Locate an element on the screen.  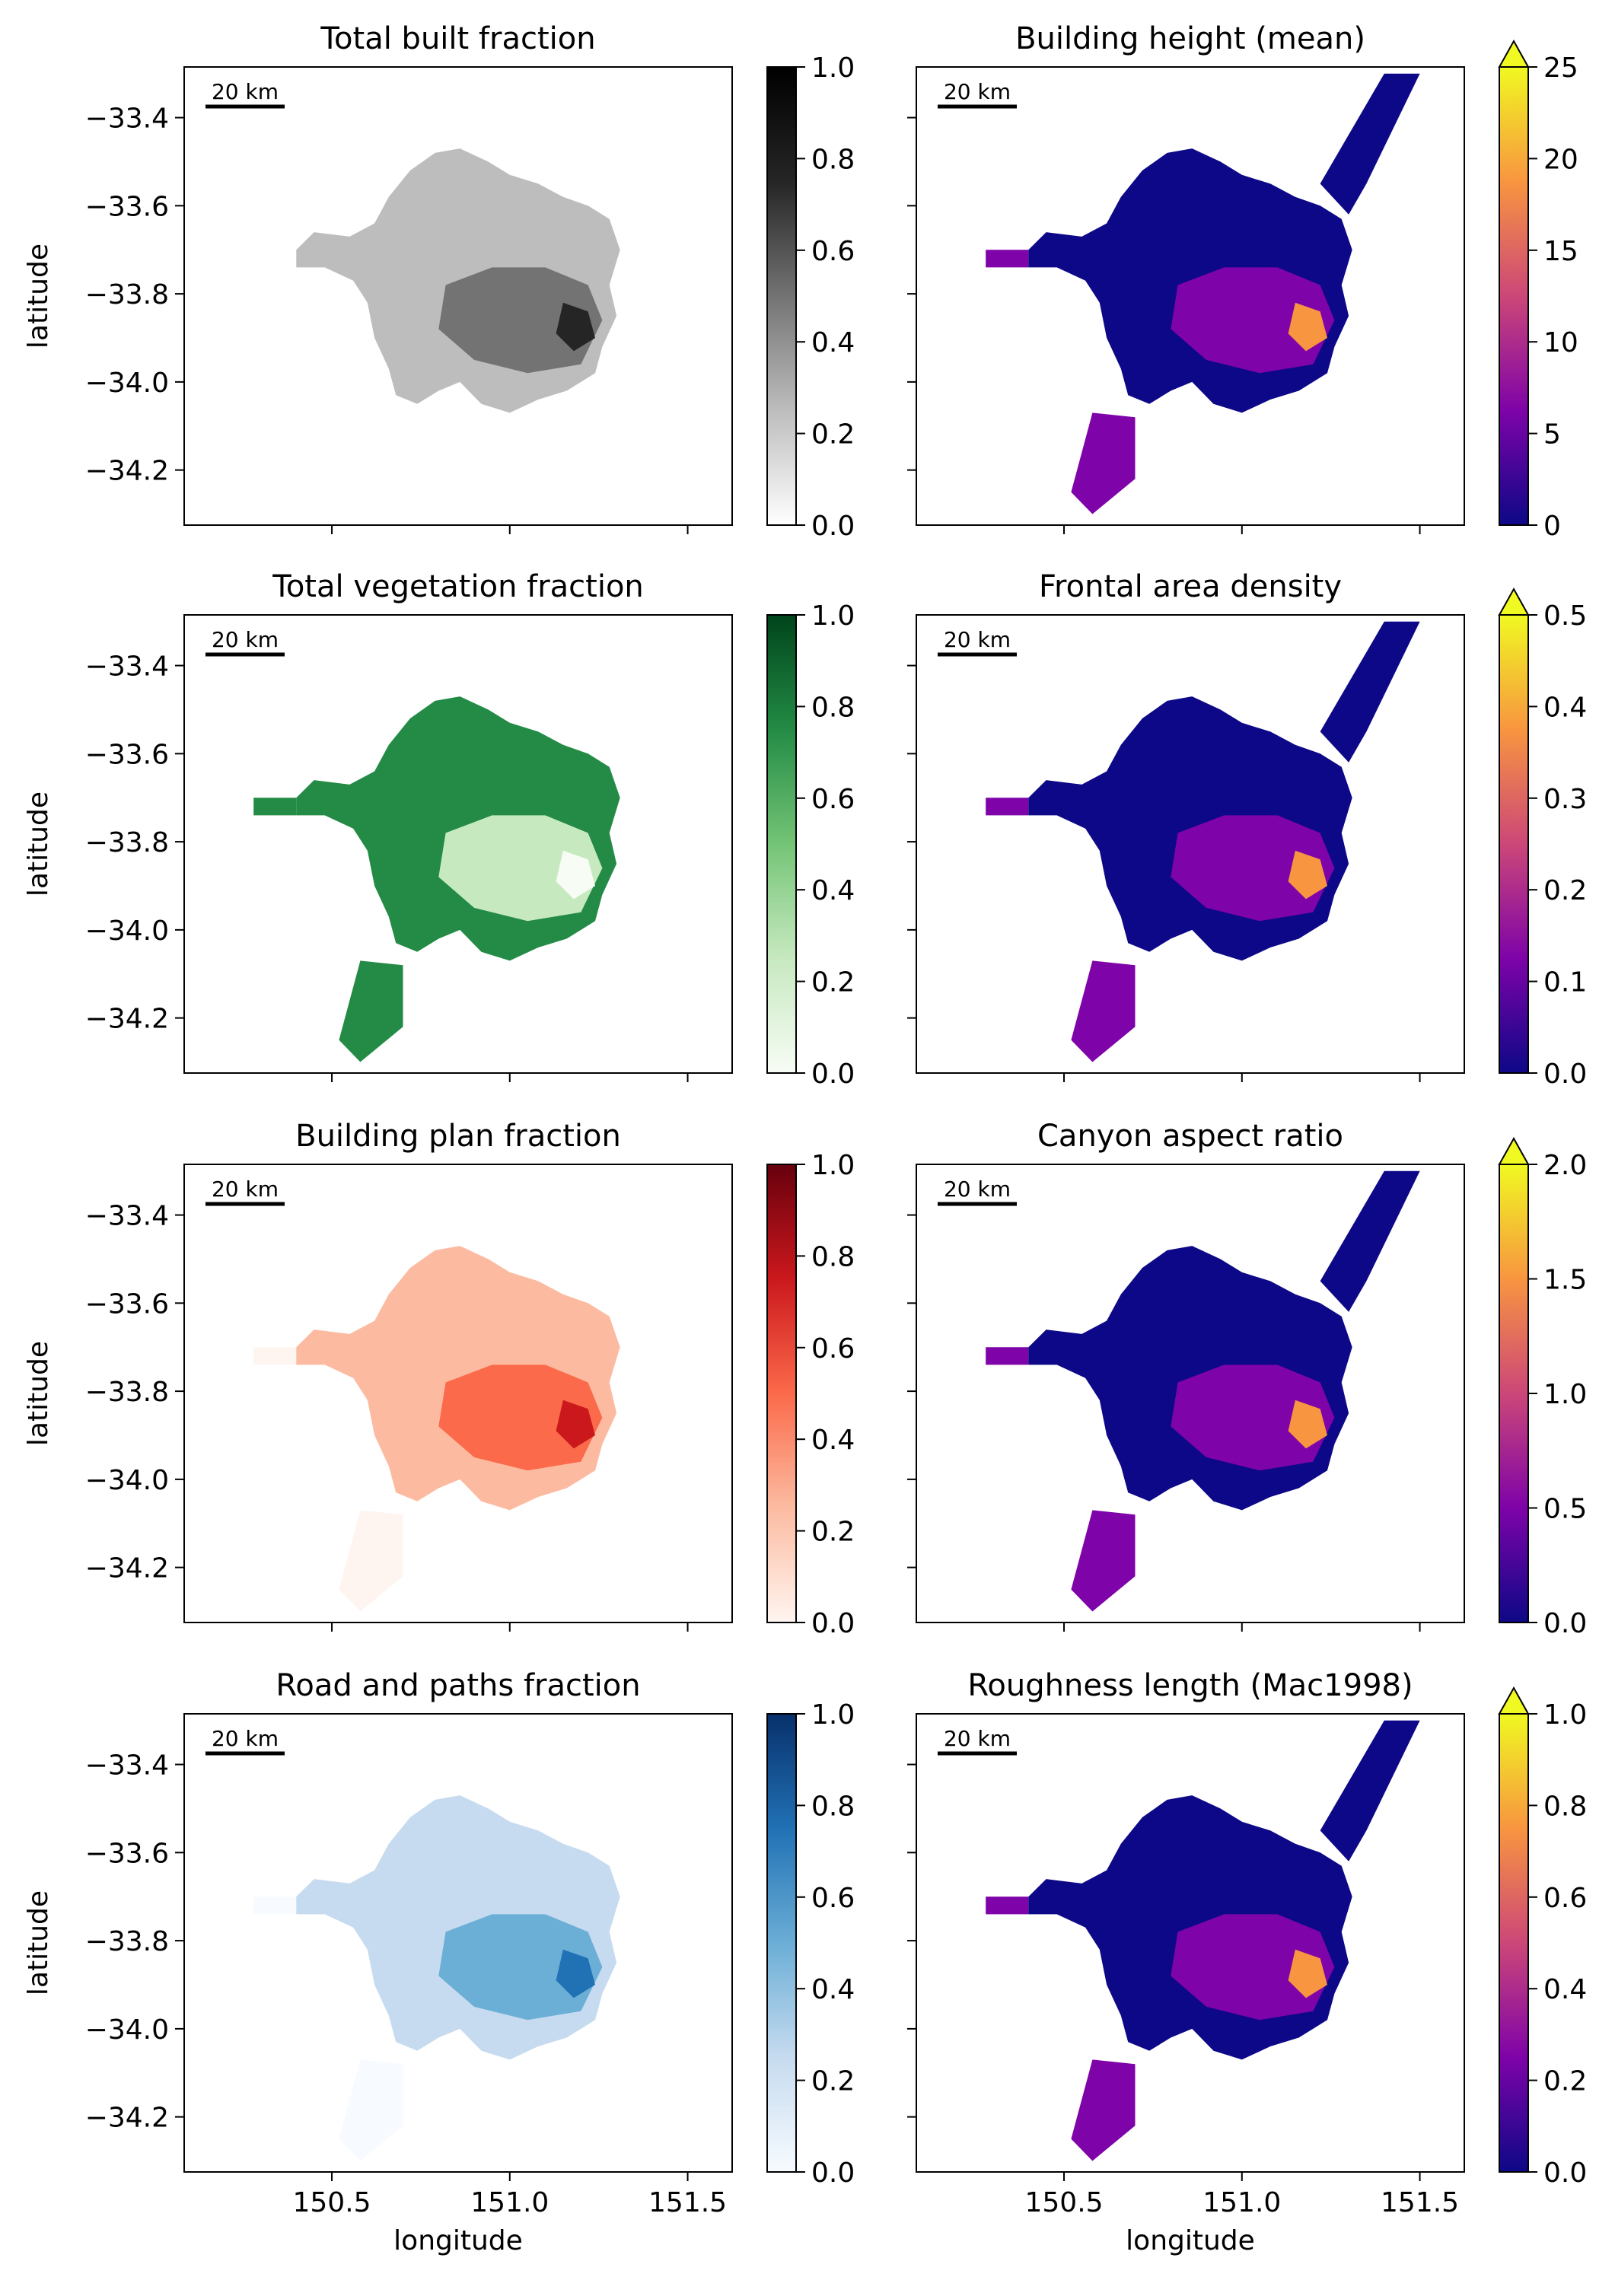
colorbar-tick-label: 0.1 is located at coordinates (1565, 982).